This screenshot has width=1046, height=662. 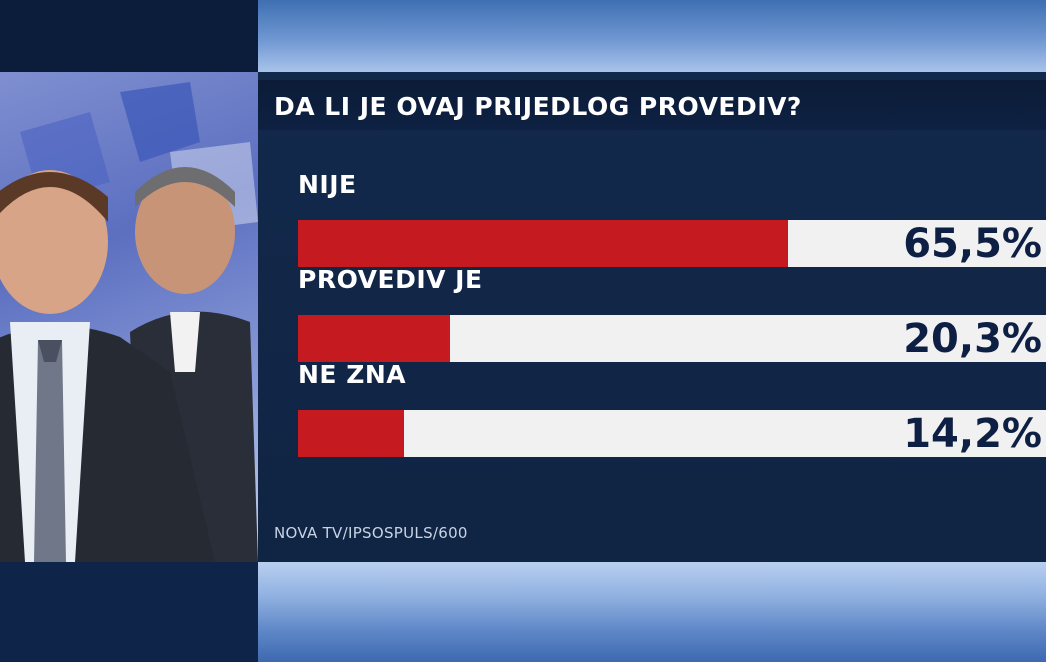 I want to click on source-note: NOVA TV/IPSOSPULS/600, so click(x=371, y=533).